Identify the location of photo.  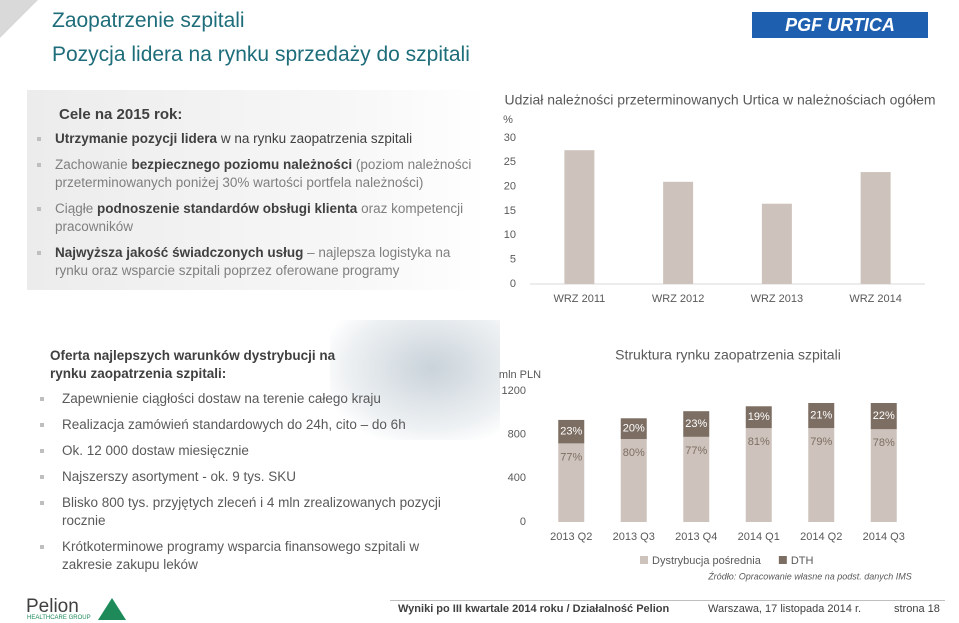
(415, 380).